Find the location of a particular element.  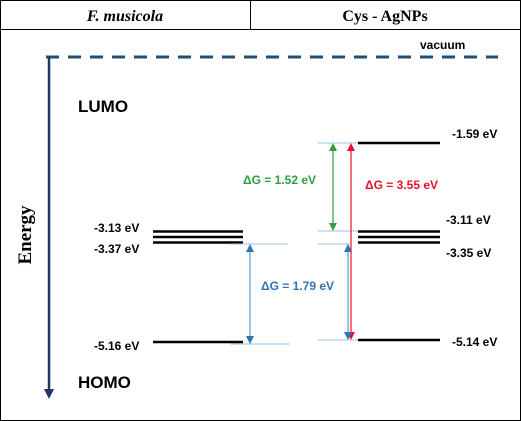

right-homo-label: -5.14 eV is located at coordinates (474, 342).